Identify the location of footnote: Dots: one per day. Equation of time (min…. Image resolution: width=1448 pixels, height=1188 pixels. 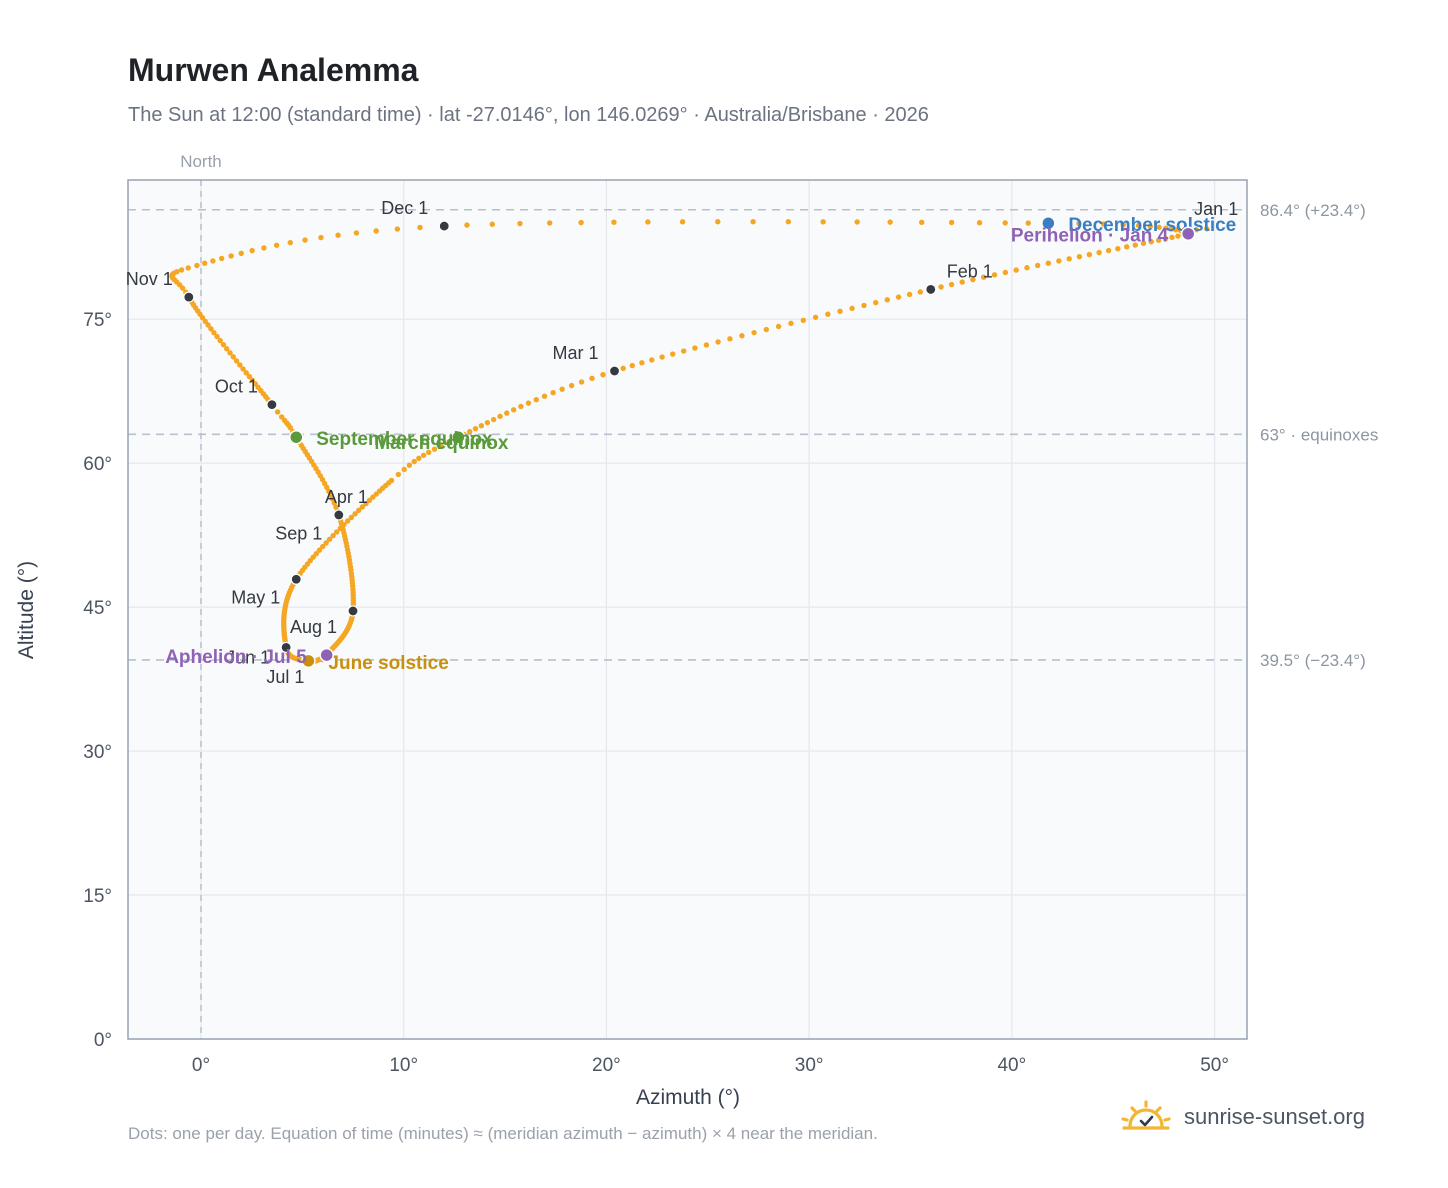
(503, 1133).